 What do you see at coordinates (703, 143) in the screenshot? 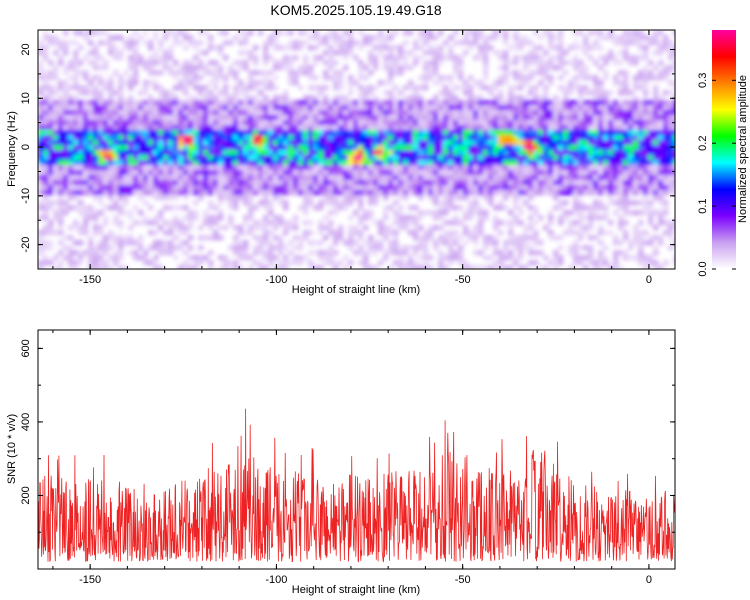
I see `colorbar-tick-label: 0.2` at bounding box center [703, 143].